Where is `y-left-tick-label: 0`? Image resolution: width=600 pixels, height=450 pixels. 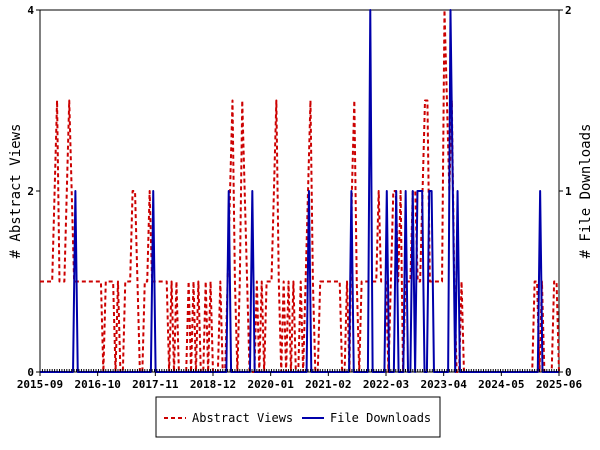
y-left-tick-label: 0 is located at coordinates (30, 372).